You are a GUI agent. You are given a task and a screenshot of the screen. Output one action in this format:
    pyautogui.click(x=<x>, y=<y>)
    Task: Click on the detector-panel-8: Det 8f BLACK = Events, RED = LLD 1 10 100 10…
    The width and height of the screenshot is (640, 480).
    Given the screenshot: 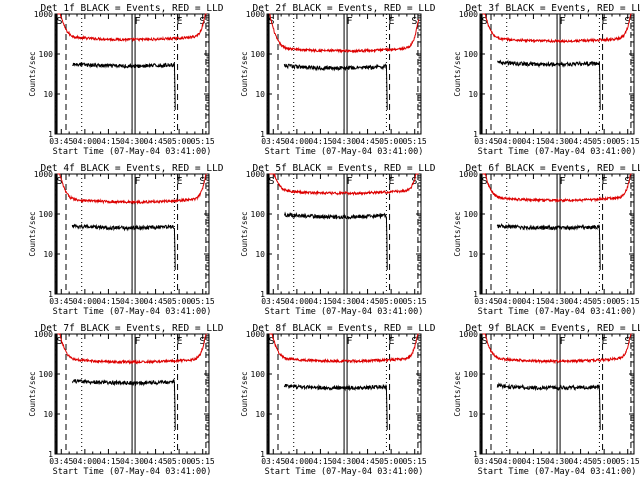 What is the action you would take?
    pyautogui.click(x=338, y=400)
    